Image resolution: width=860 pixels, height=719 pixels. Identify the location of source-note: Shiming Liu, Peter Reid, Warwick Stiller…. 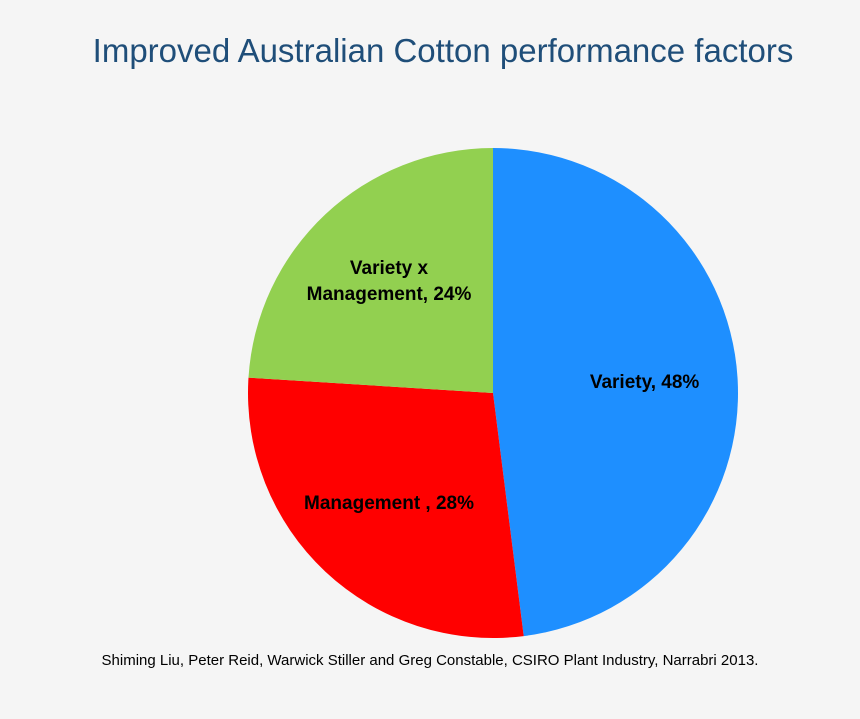
(430, 660).